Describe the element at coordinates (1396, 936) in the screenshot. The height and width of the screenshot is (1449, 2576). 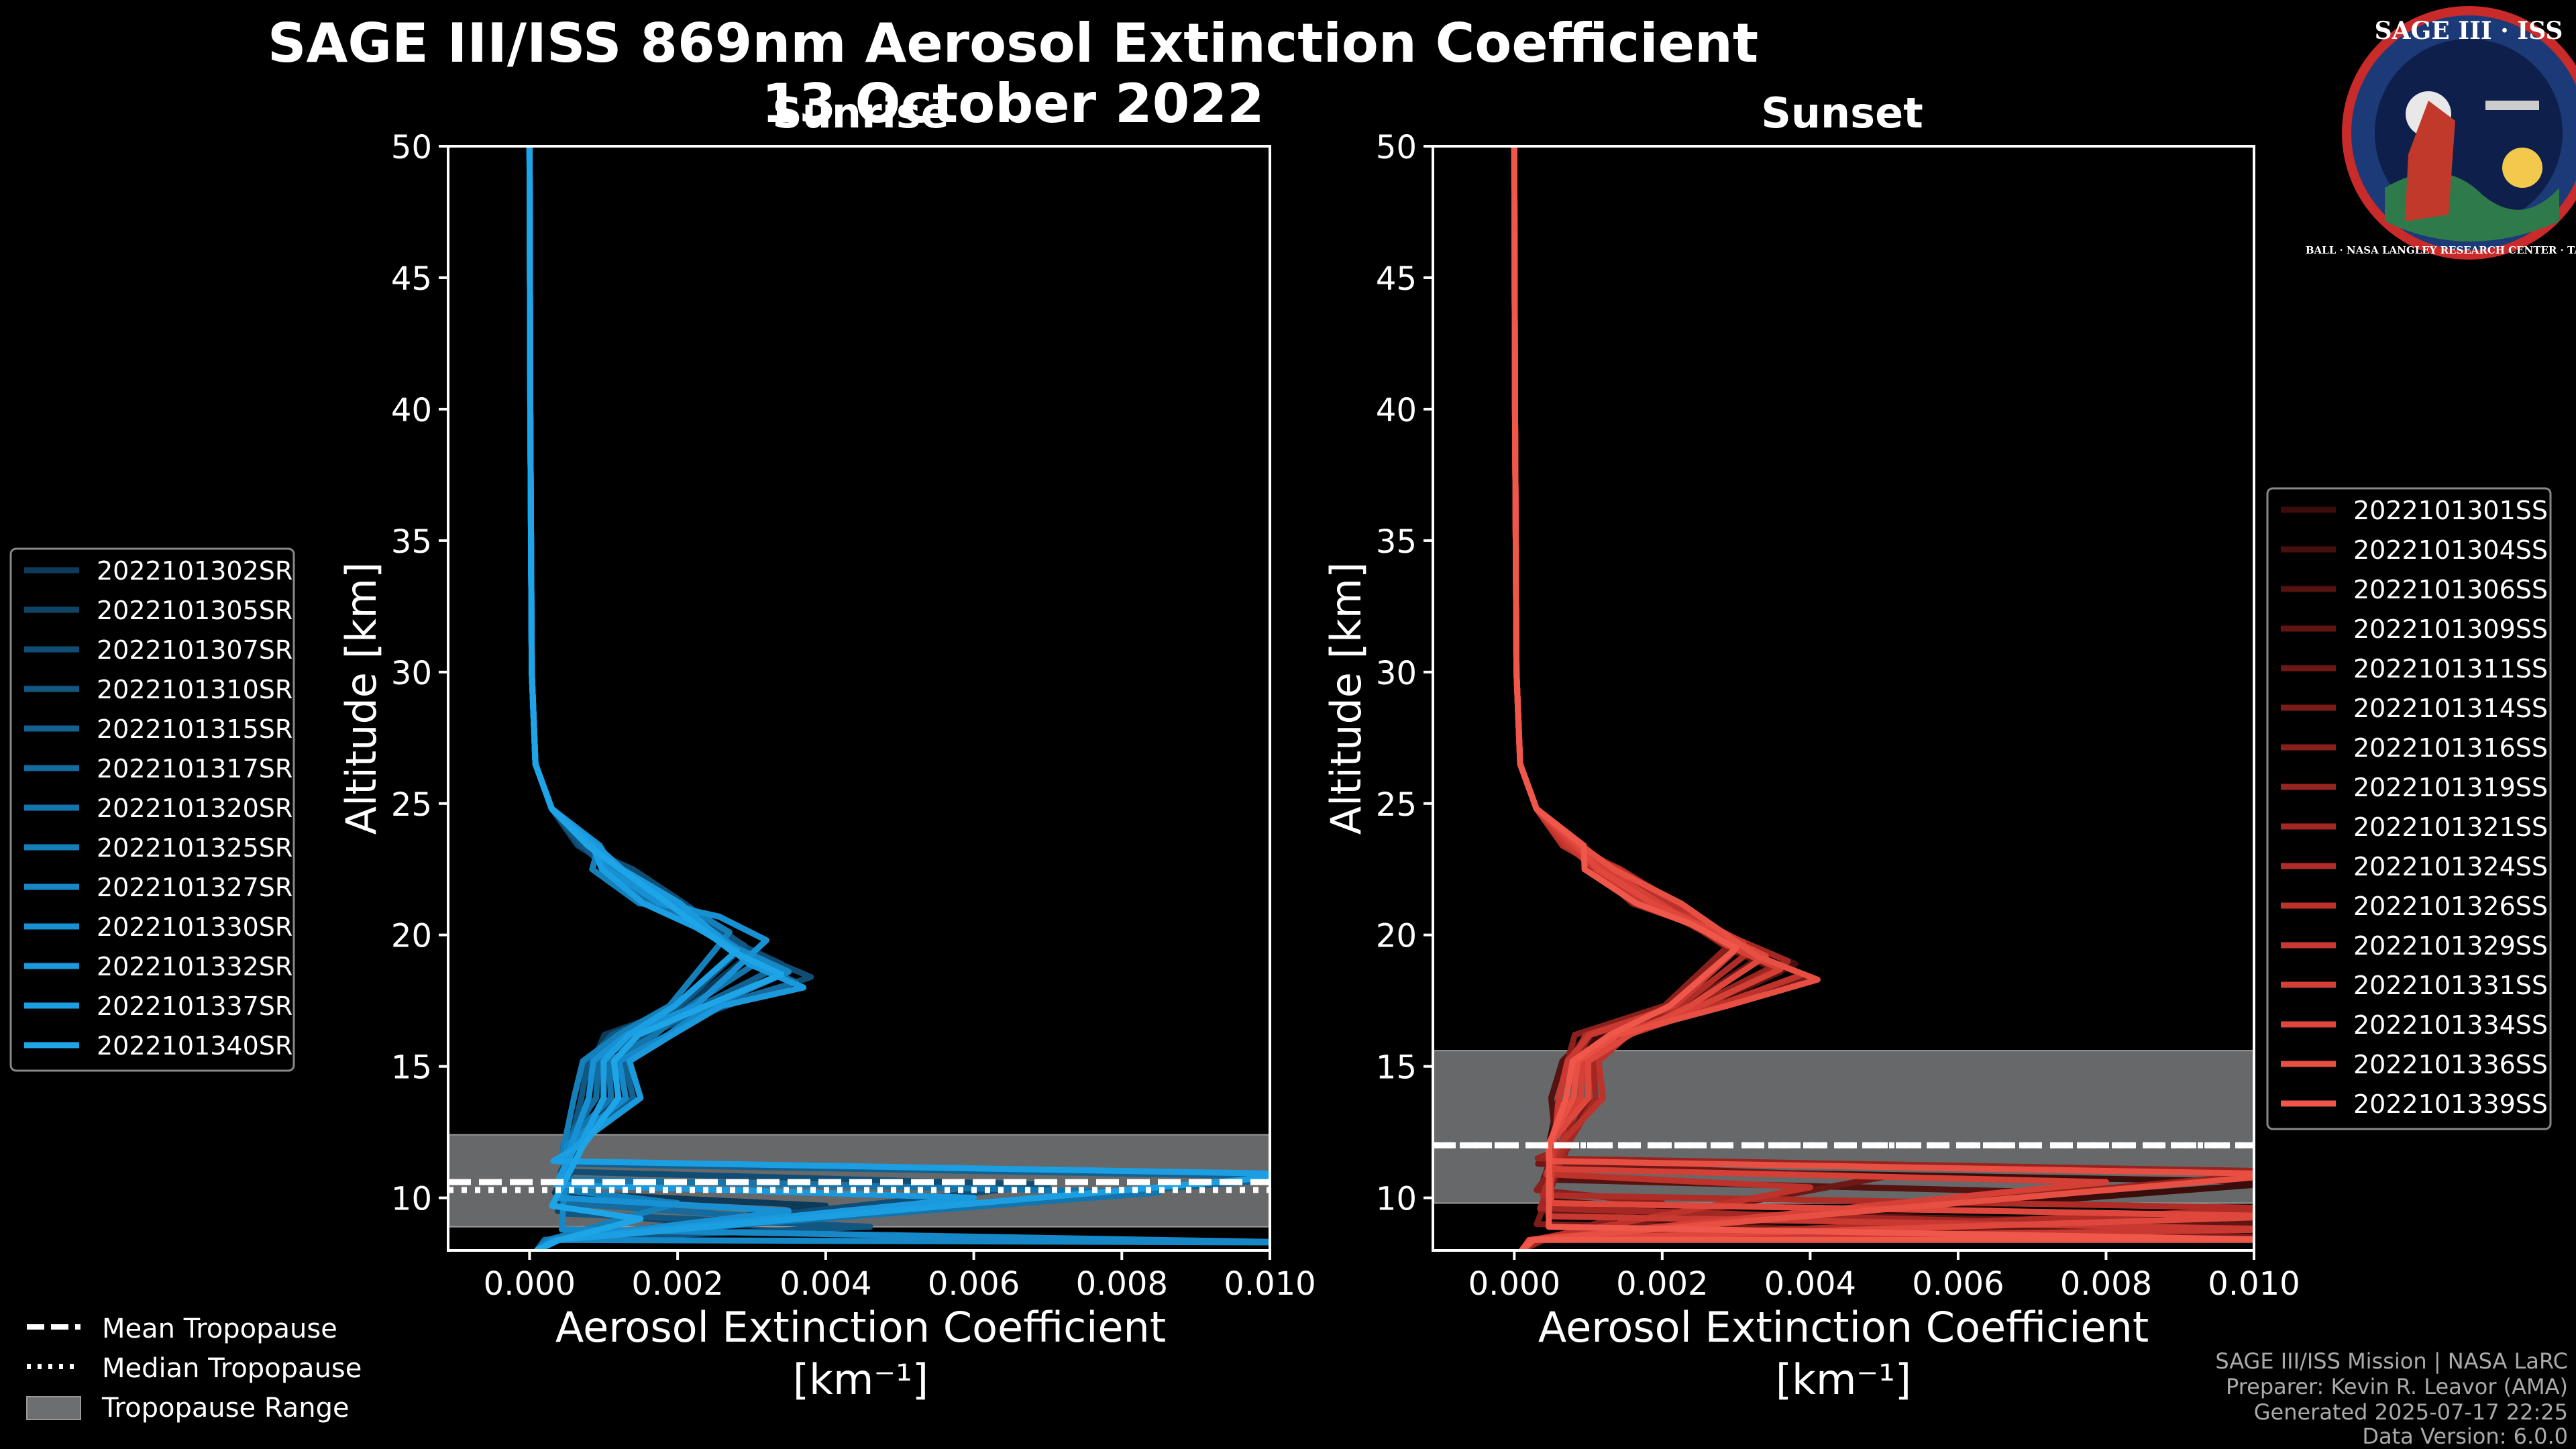
I see `sunset-ytick-label: 20` at that location.